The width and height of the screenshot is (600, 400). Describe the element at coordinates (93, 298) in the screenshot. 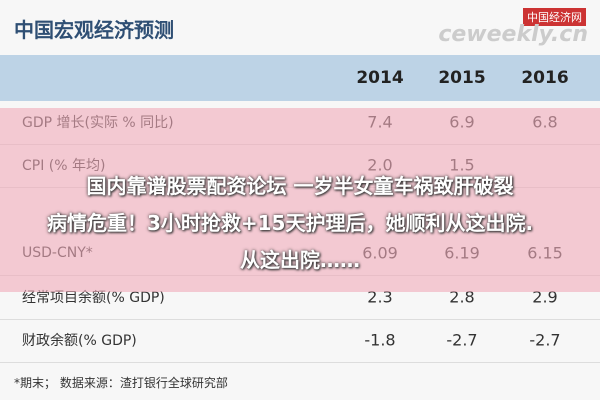

I see `row-label: 经常项目余额(% GDP)` at that location.